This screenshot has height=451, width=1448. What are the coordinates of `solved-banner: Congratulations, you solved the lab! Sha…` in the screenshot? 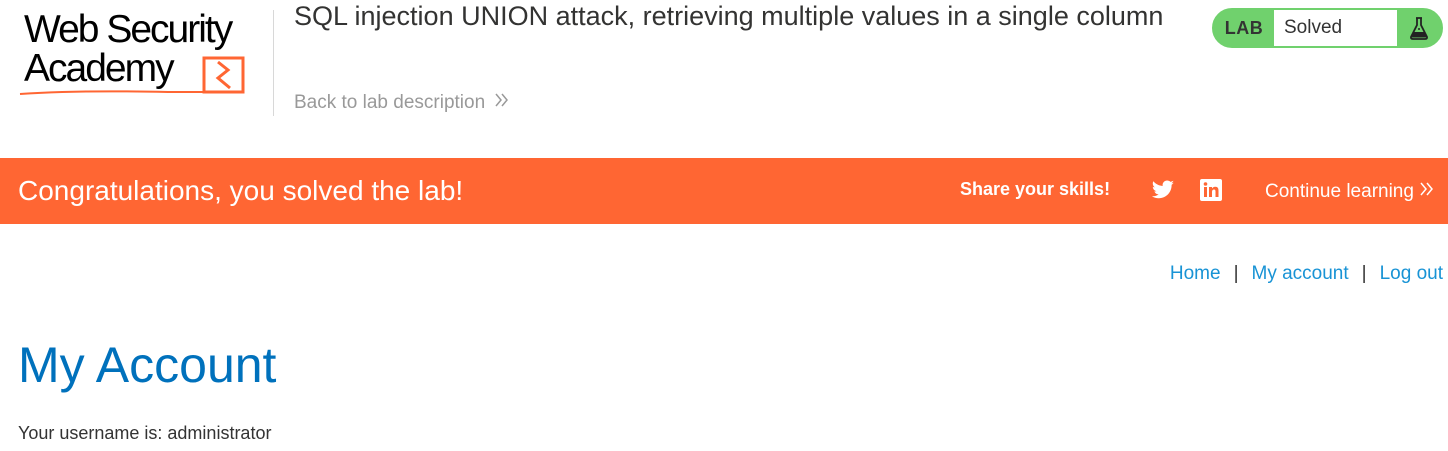 It's located at (724, 191).